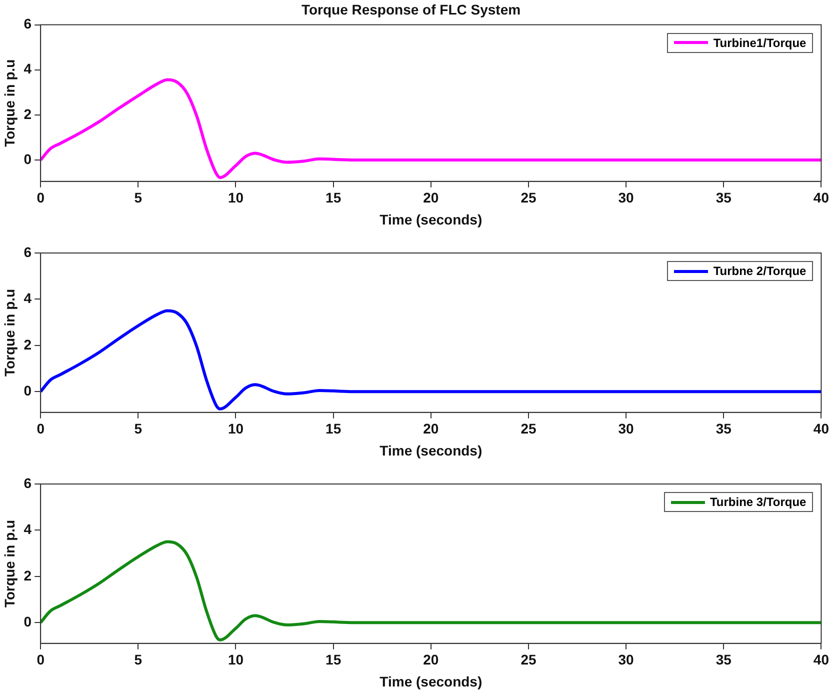 Image resolution: width=832 pixels, height=694 pixels. I want to click on legend-label: Turbne 2/Torque, so click(759, 271).